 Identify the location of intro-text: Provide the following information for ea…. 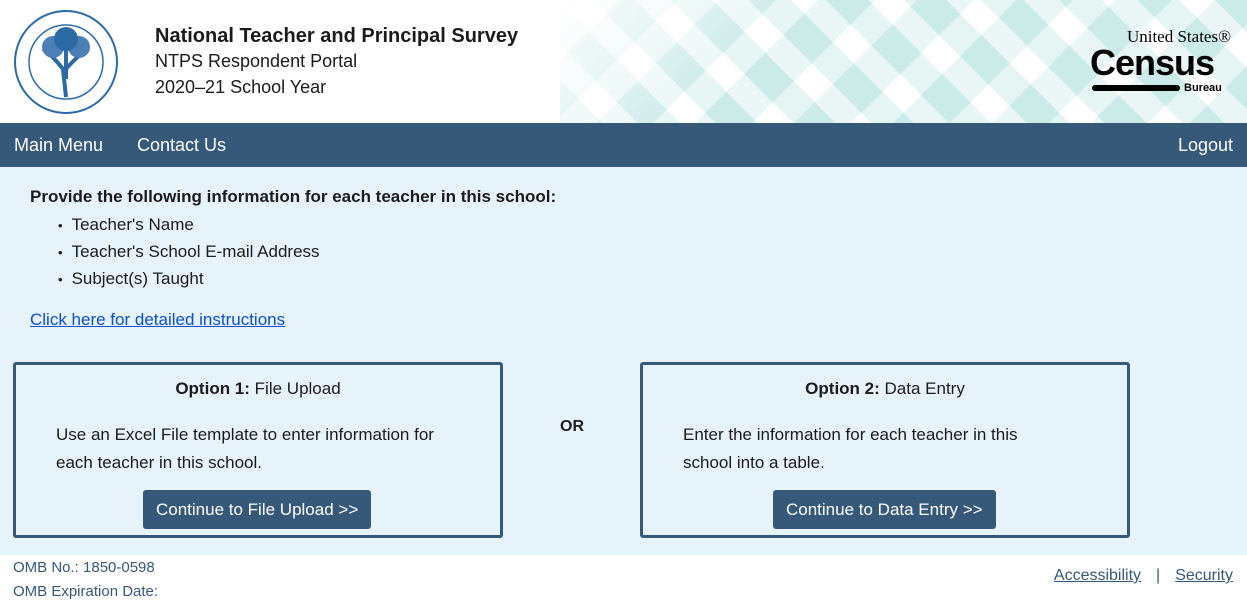
(293, 196).